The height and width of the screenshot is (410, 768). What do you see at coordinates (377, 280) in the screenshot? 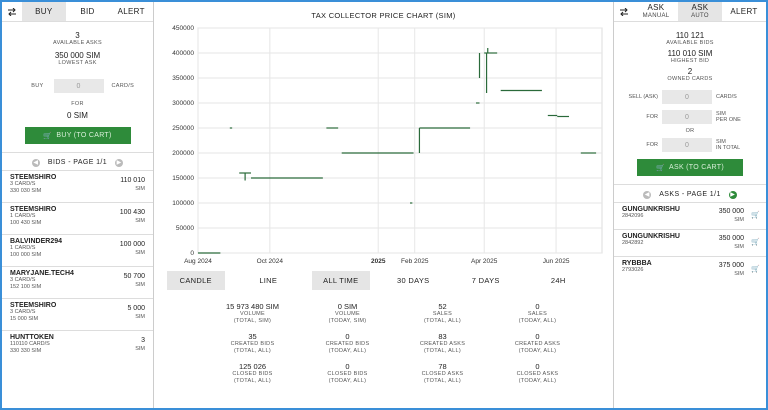
I see `chart-controls: CANDLE LINE ALL TIME 30 DAYS 7 DAYS 24H` at bounding box center [377, 280].